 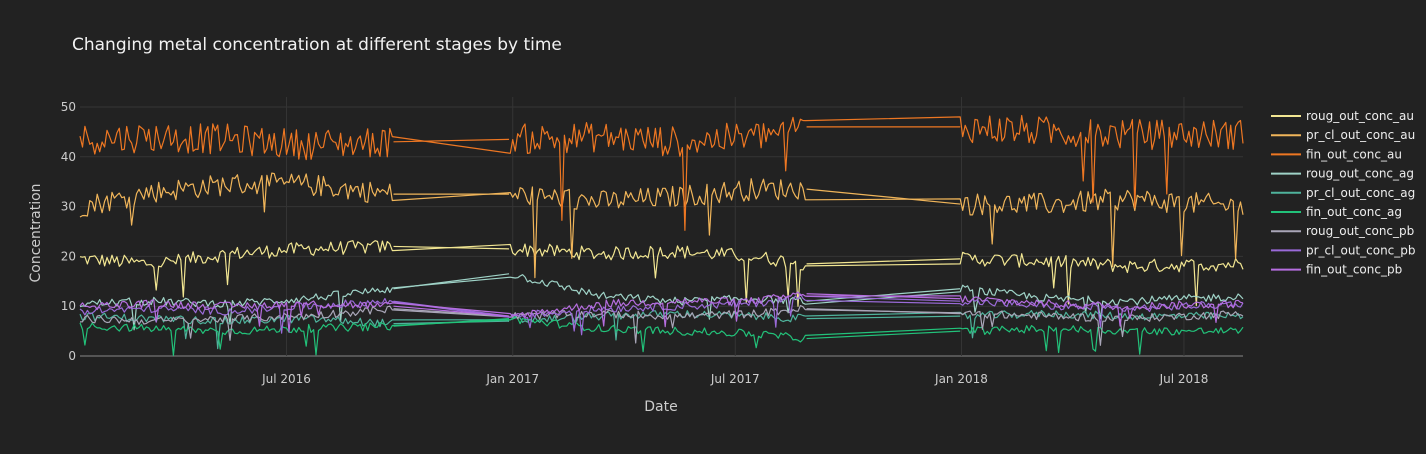 I want to click on legend-label: pr_cl_out_conc_pb, so click(x=1361, y=250).